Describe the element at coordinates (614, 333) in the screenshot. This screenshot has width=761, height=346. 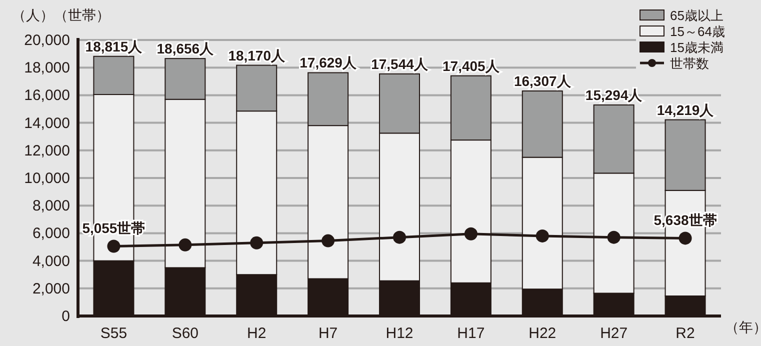
I see `x-tick-label: H27` at that location.